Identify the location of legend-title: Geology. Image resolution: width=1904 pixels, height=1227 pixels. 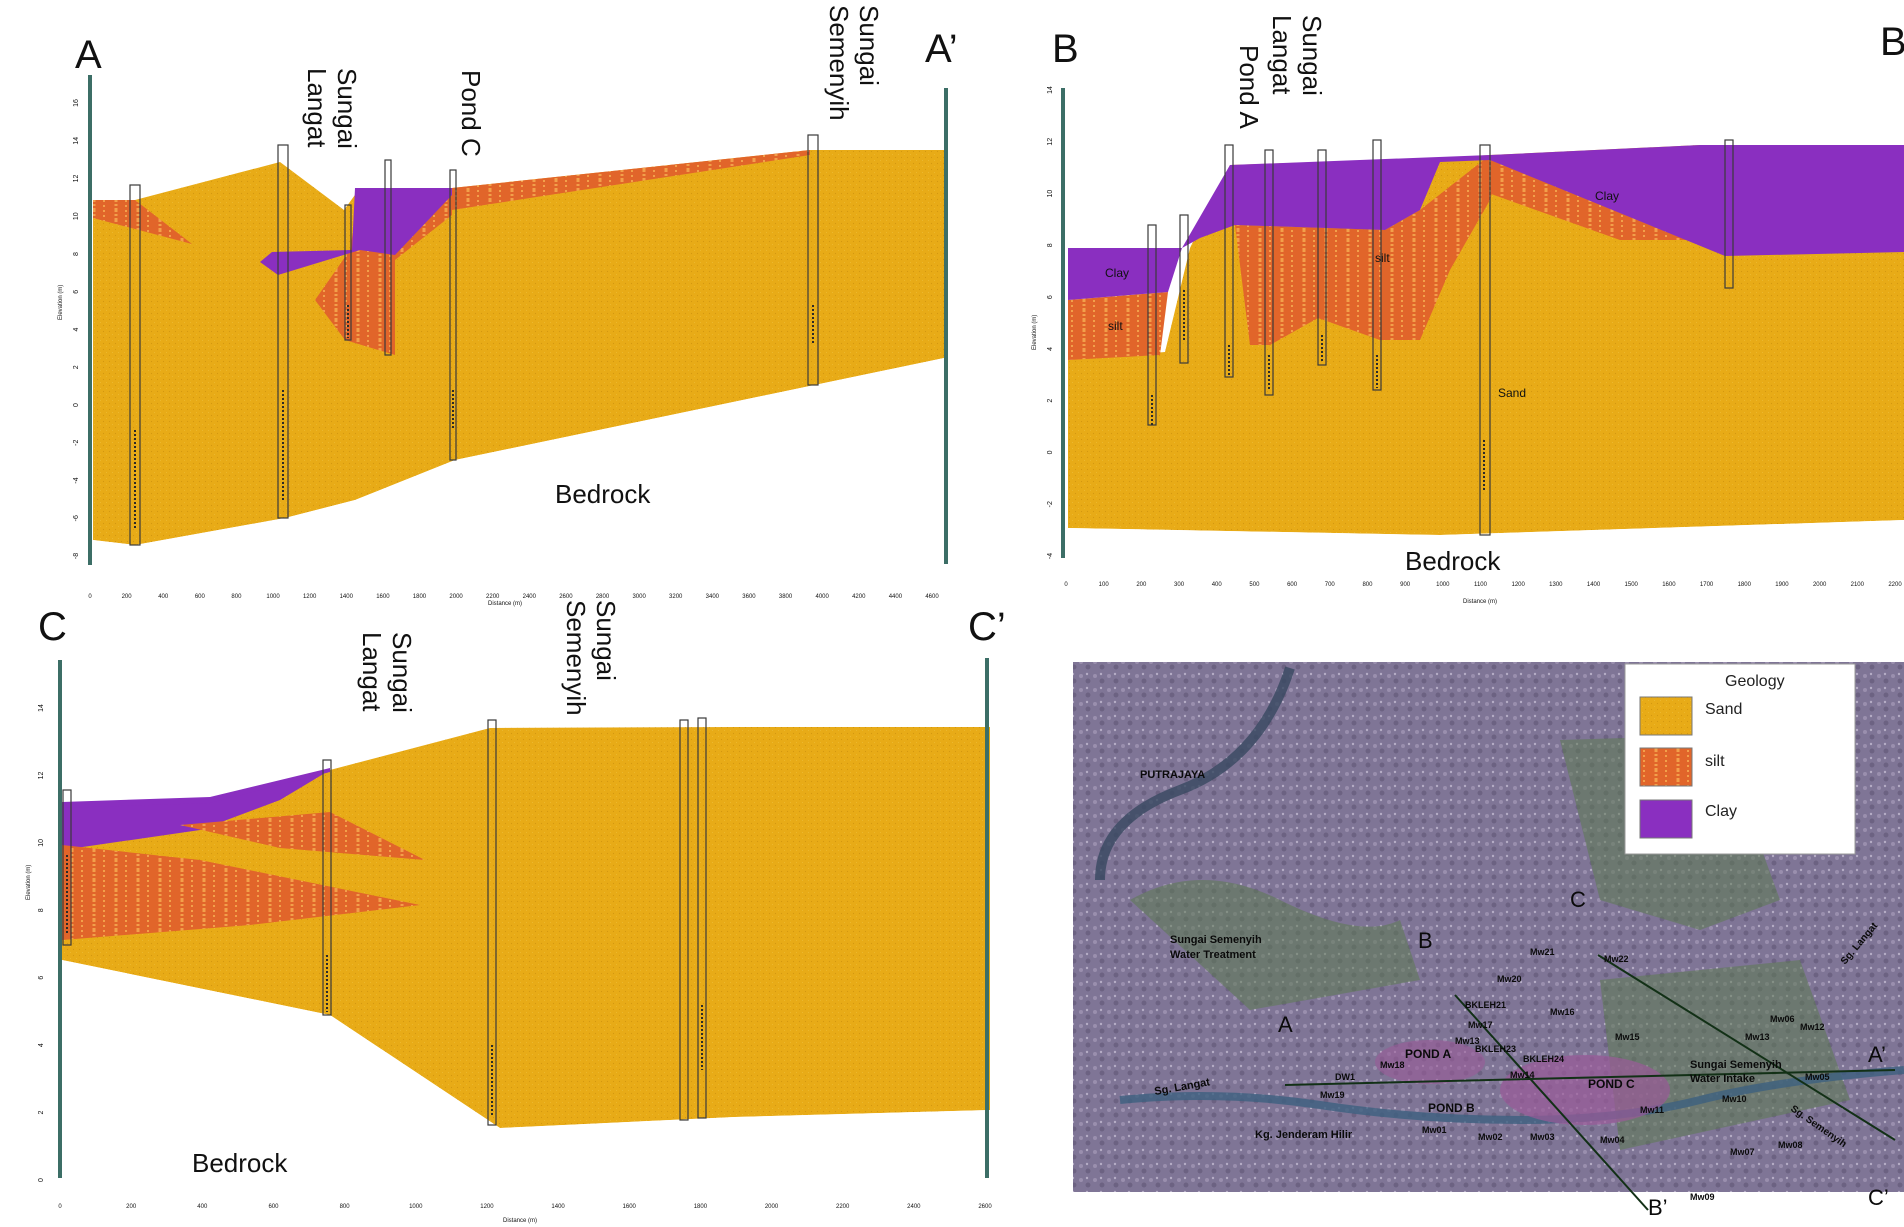
(1755, 681).